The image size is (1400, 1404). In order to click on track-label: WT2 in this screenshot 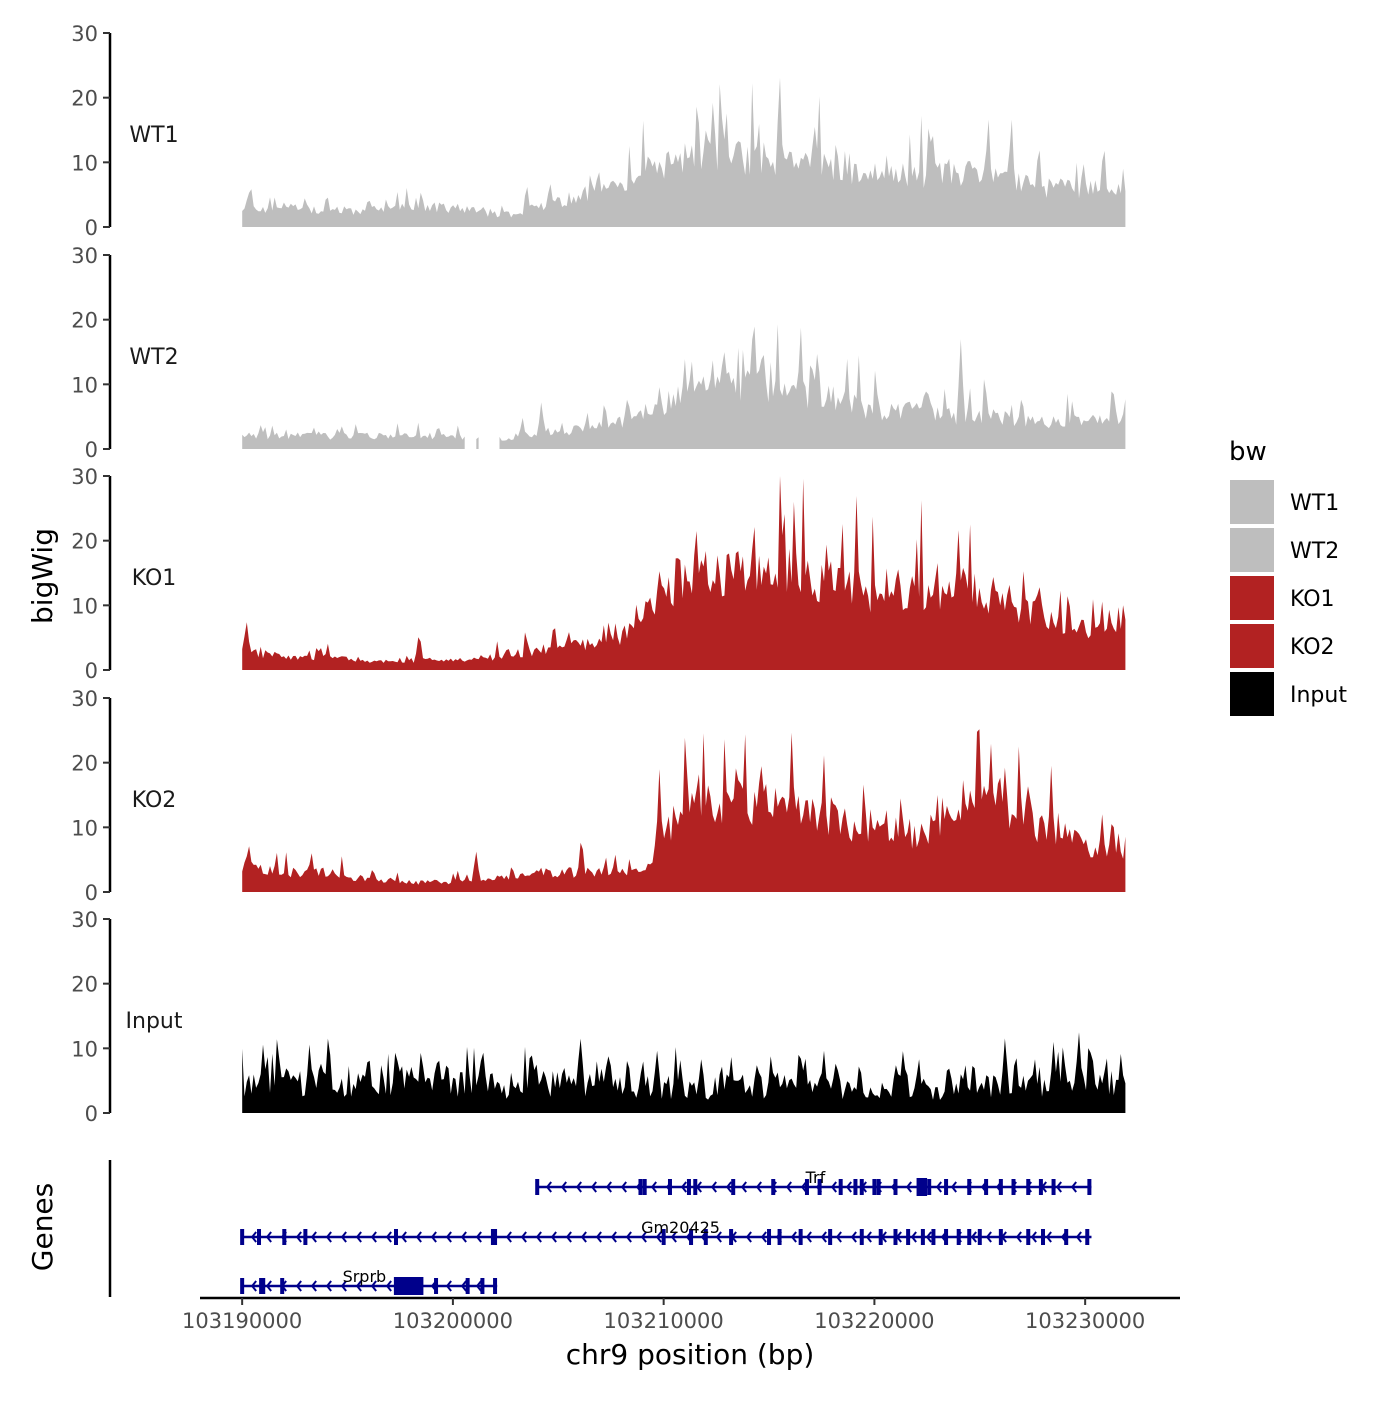, I will do `click(153, 357)`.